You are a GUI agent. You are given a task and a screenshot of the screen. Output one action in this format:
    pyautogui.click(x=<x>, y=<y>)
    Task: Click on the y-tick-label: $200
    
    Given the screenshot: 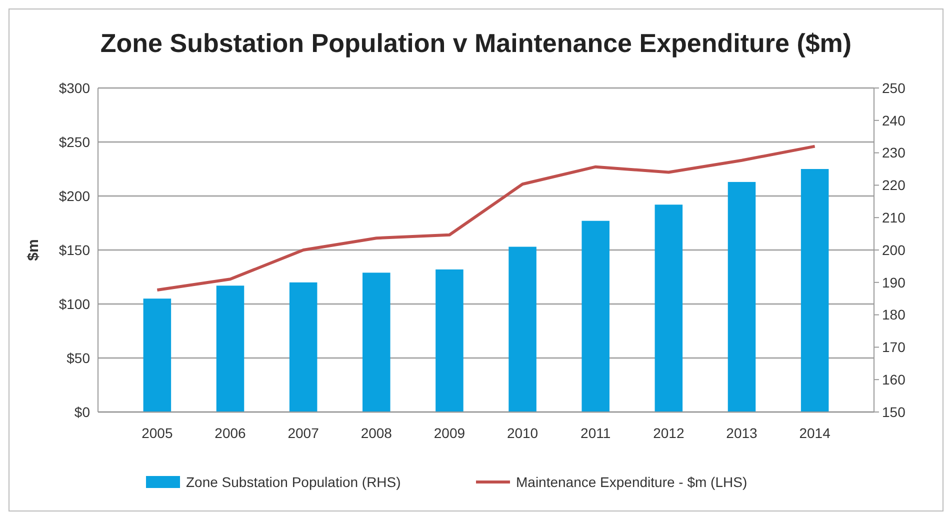 What is the action you would take?
    pyautogui.click(x=74, y=196)
    